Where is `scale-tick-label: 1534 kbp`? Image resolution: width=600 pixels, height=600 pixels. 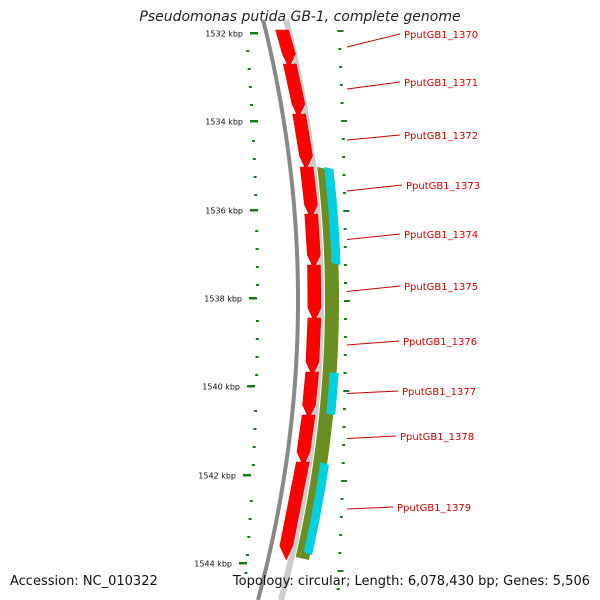 scale-tick-label: 1534 kbp is located at coordinates (224, 122).